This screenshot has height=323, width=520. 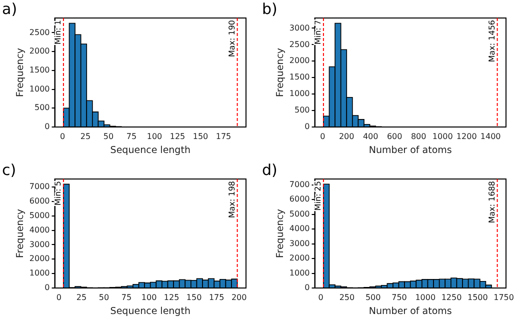 I want to click on x-tick-label: 250, so click(x=347, y=297).